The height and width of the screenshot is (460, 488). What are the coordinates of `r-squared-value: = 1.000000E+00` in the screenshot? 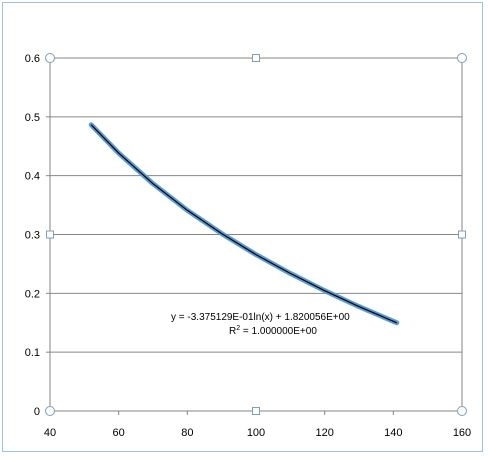 It's located at (278, 331).